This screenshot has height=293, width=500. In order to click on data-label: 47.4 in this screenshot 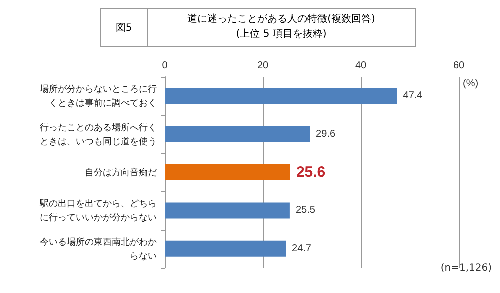, I will do `click(413, 96)`.